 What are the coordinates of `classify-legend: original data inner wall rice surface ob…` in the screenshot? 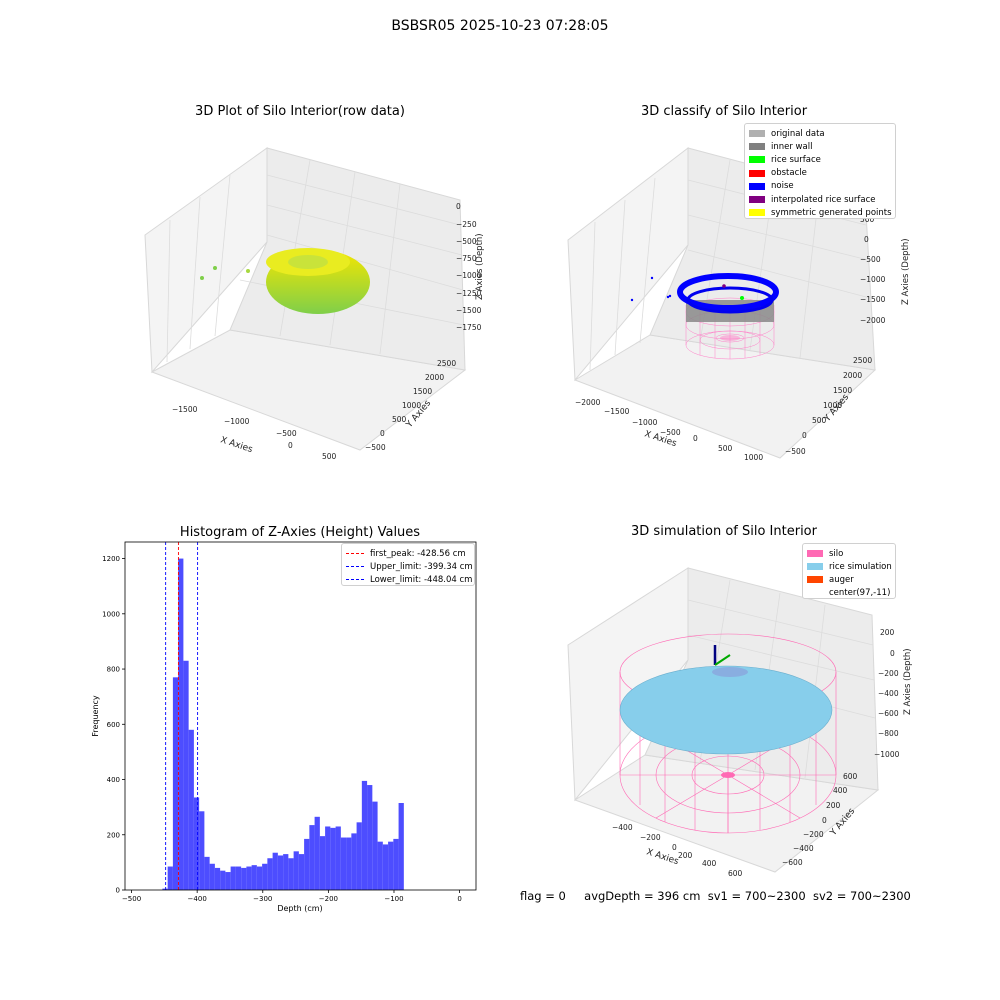 It's located at (820, 171).